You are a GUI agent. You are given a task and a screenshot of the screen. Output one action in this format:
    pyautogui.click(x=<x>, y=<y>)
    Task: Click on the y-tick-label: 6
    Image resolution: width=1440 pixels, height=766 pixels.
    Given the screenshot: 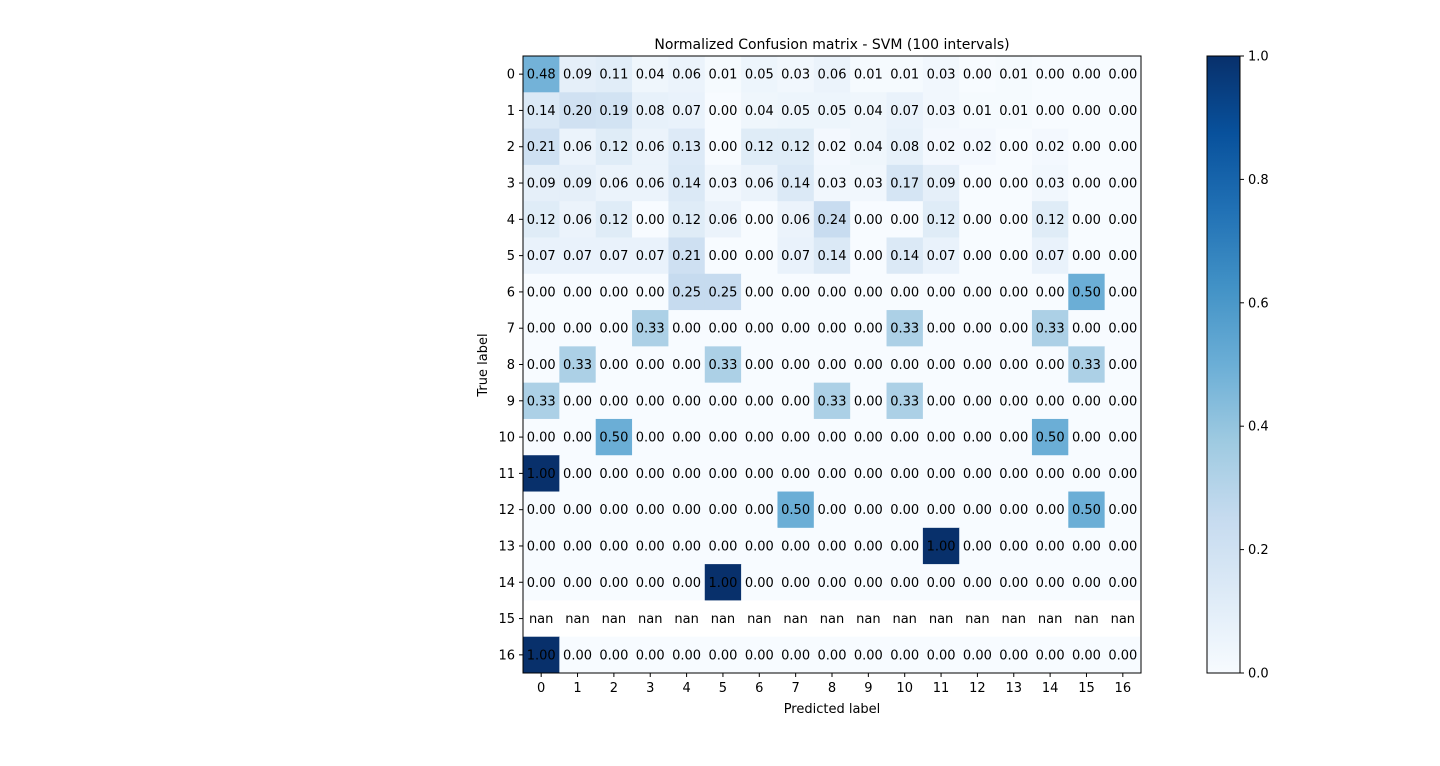 What is the action you would take?
    pyautogui.click(x=511, y=292)
    